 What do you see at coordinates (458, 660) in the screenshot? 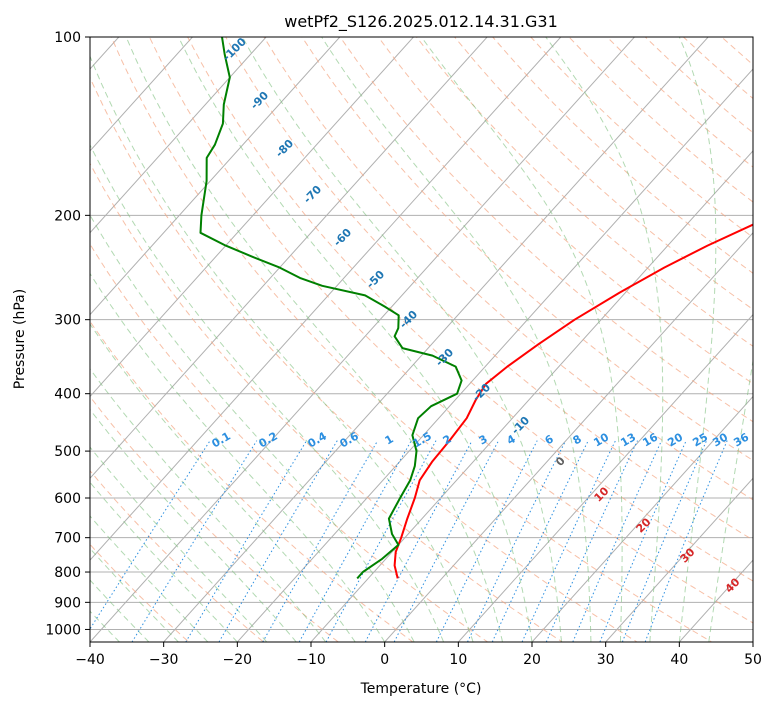
I see `x-tick-label: 10` at bounding box center [458, 660].